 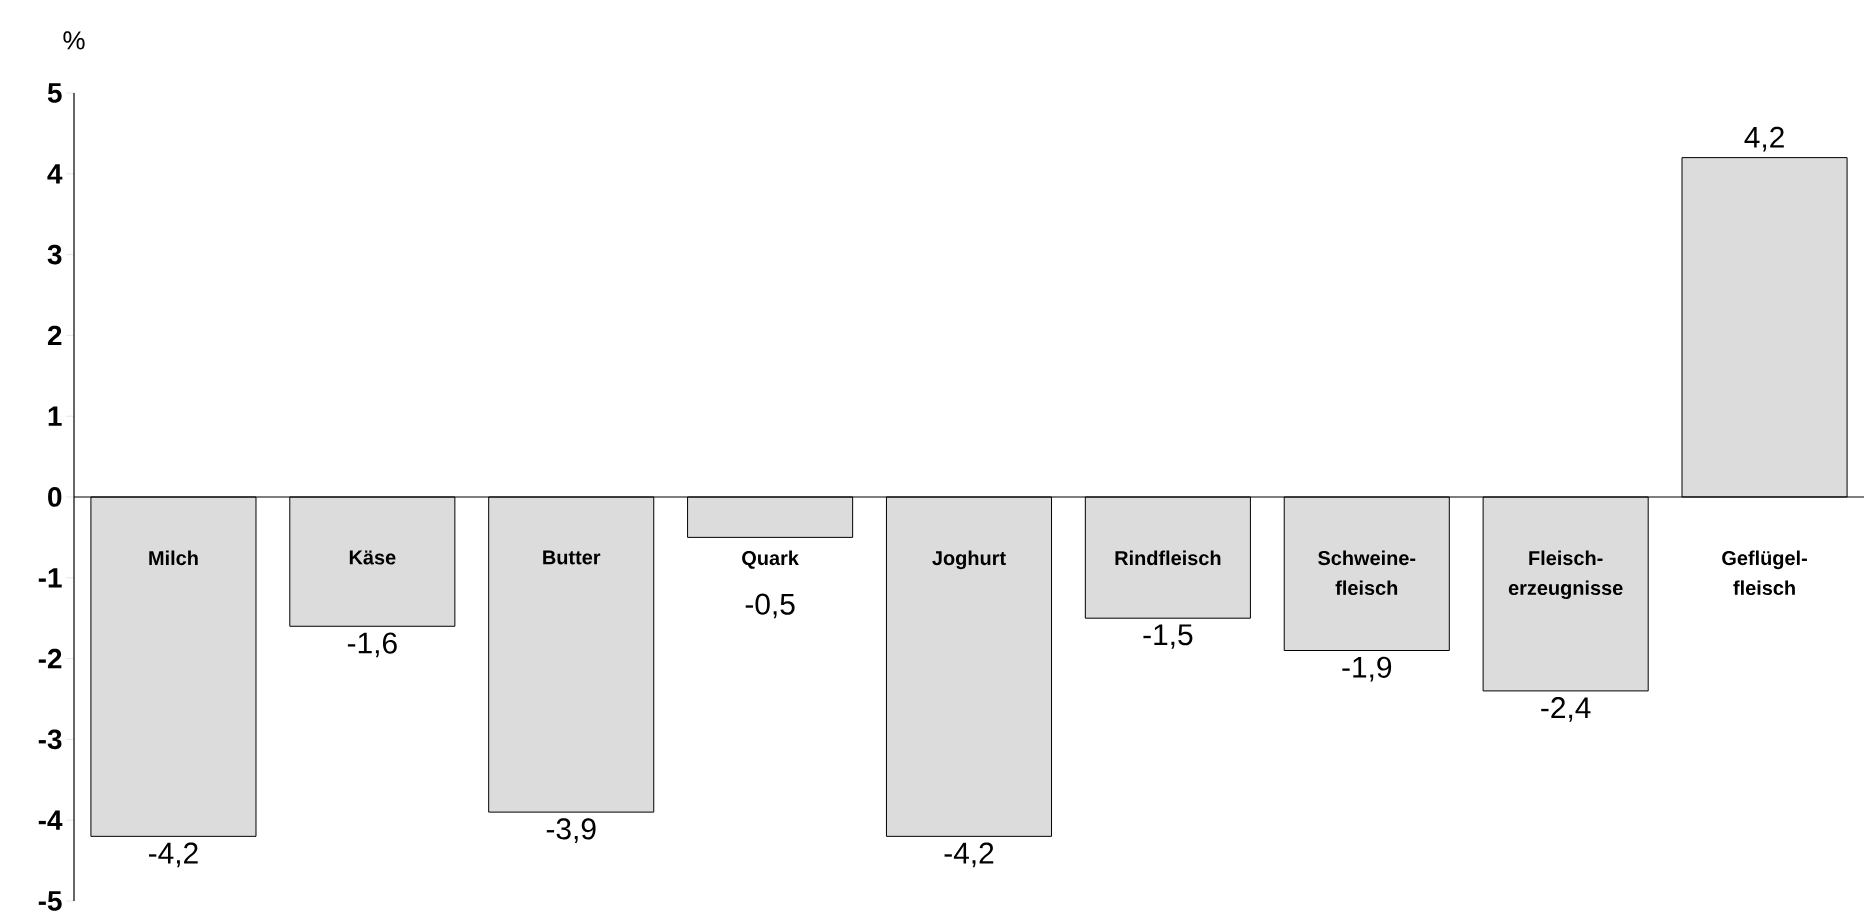 What do you see at coordinates (50, 901) in the screenshot?
I see `y-tick-label: -5` at bounding box center [50, 901].